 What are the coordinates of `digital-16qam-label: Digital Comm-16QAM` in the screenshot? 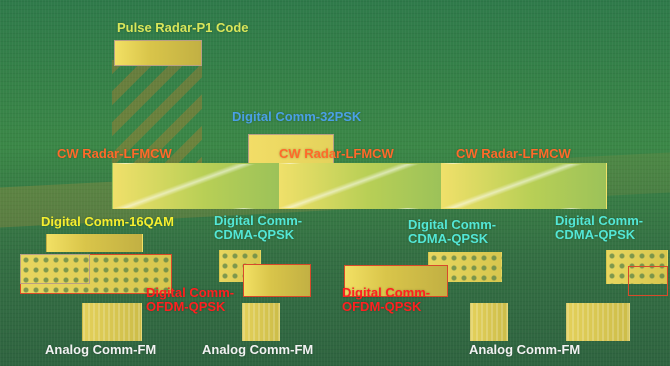 It's located at (107, 221).